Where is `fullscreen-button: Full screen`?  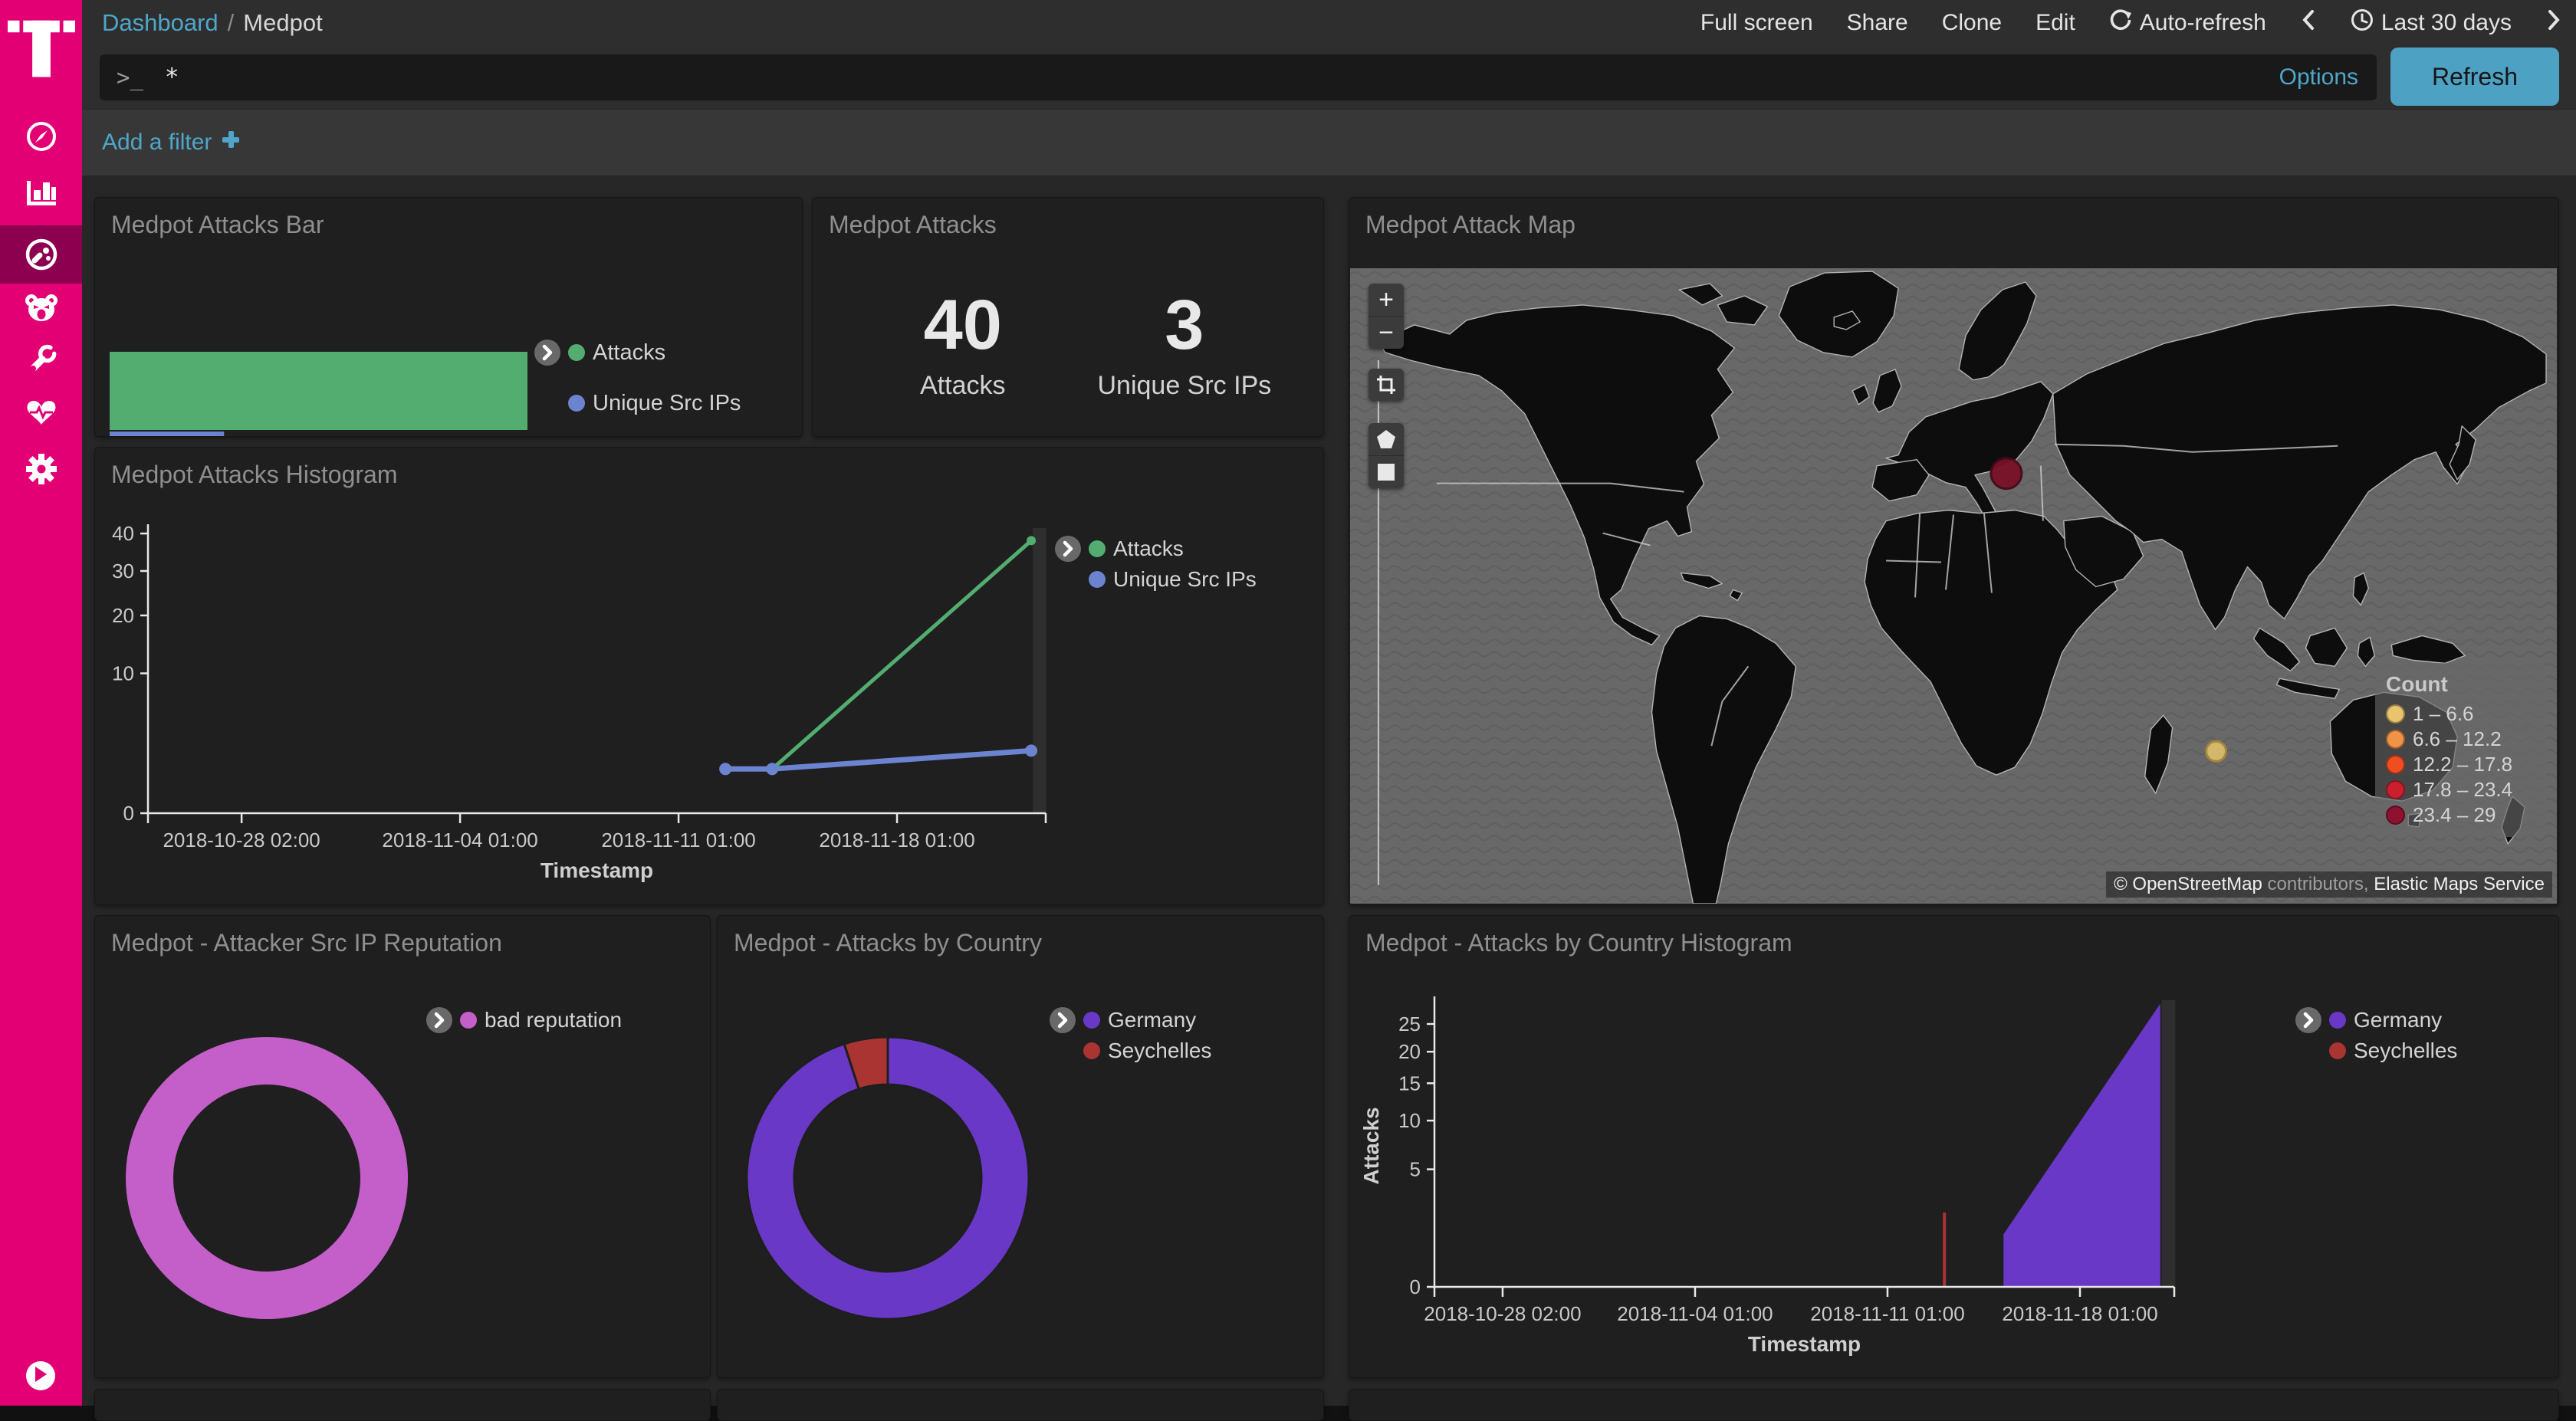 fullscreen-button: Full screen is located at coordinates (1756, 22).